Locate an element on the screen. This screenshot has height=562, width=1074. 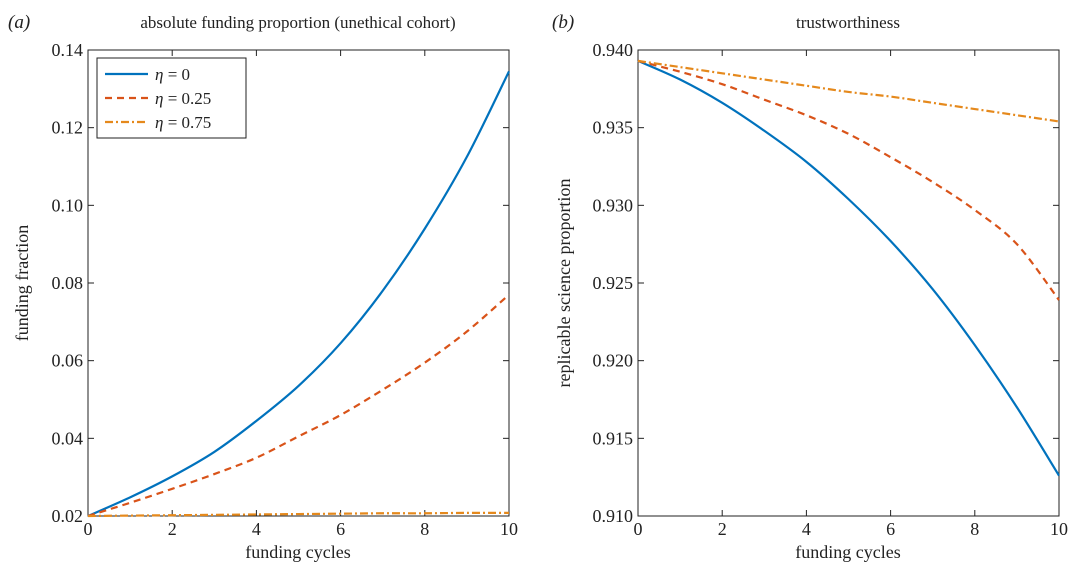
panel-b-y-tick-label-0-930: 0.930 is located at coordinates (613, 205).